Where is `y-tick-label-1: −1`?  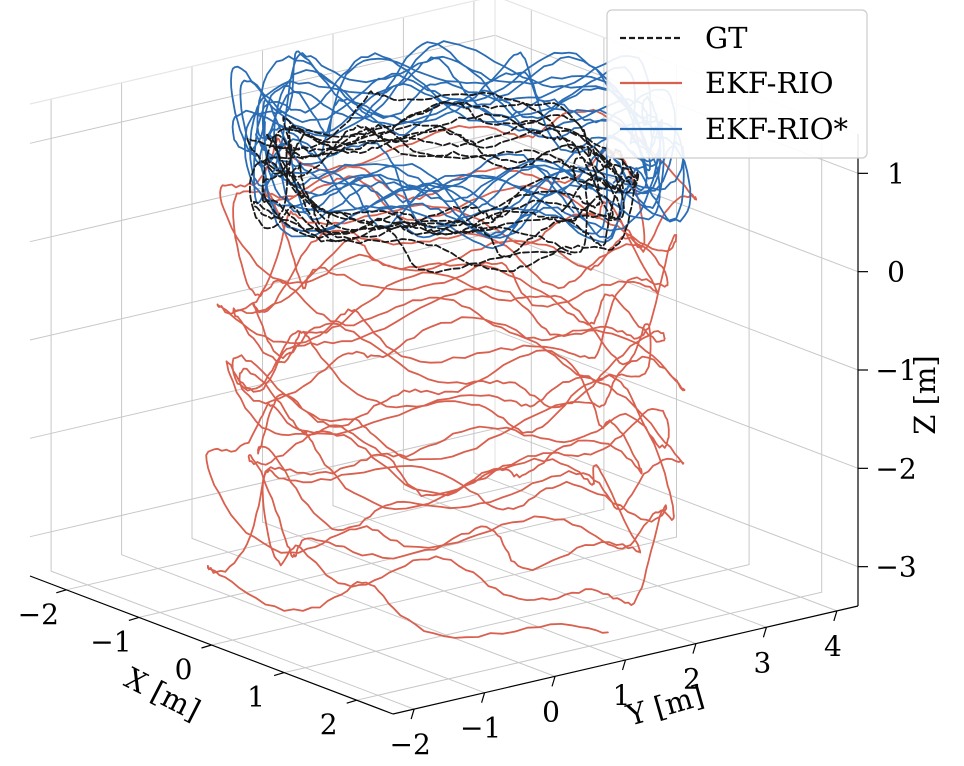
y-tick-label-1: −1 is located at coordinates (480, 728).